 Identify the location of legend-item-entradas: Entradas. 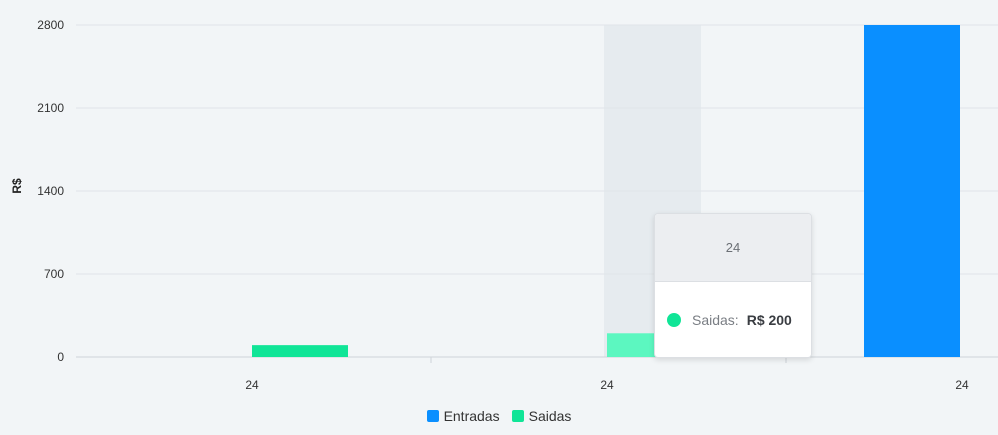
(463, 416).